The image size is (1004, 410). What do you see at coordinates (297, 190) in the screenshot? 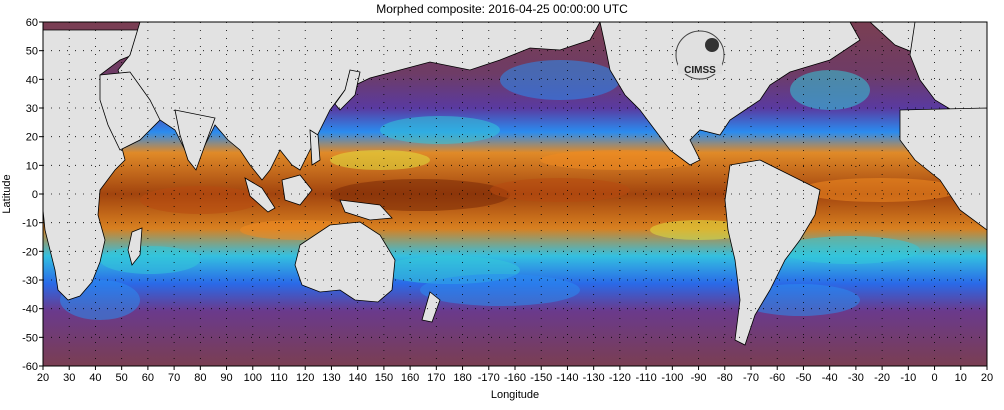
I see `borneo-landmass` at bounding box center [297, 190].